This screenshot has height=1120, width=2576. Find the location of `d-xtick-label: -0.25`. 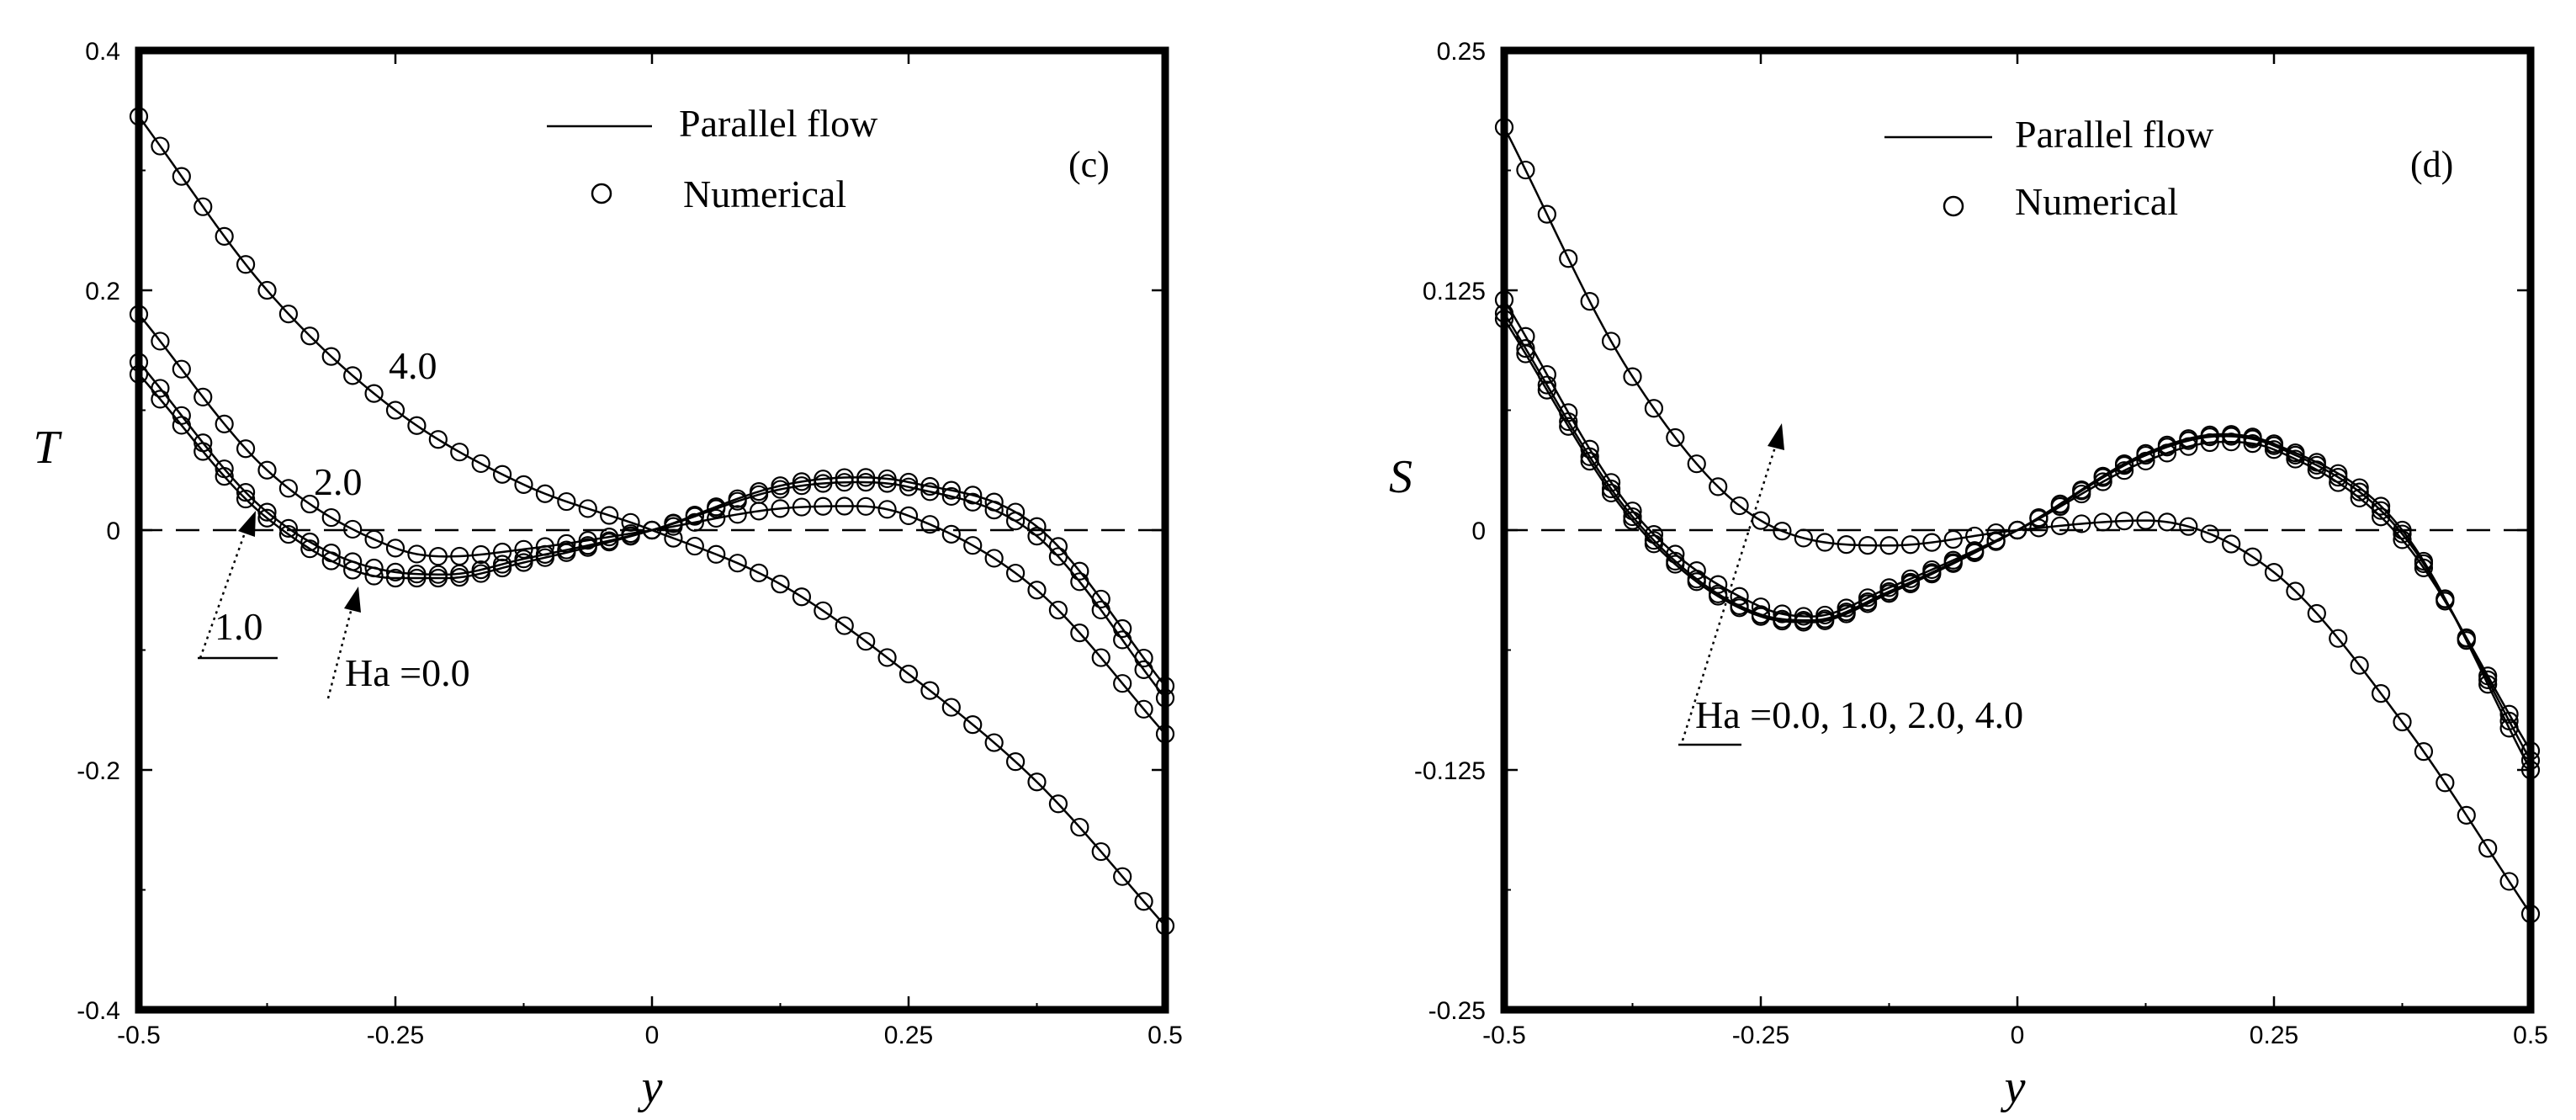

d-xtick-label: -0.25 is located at coordinates (1760, 1036).